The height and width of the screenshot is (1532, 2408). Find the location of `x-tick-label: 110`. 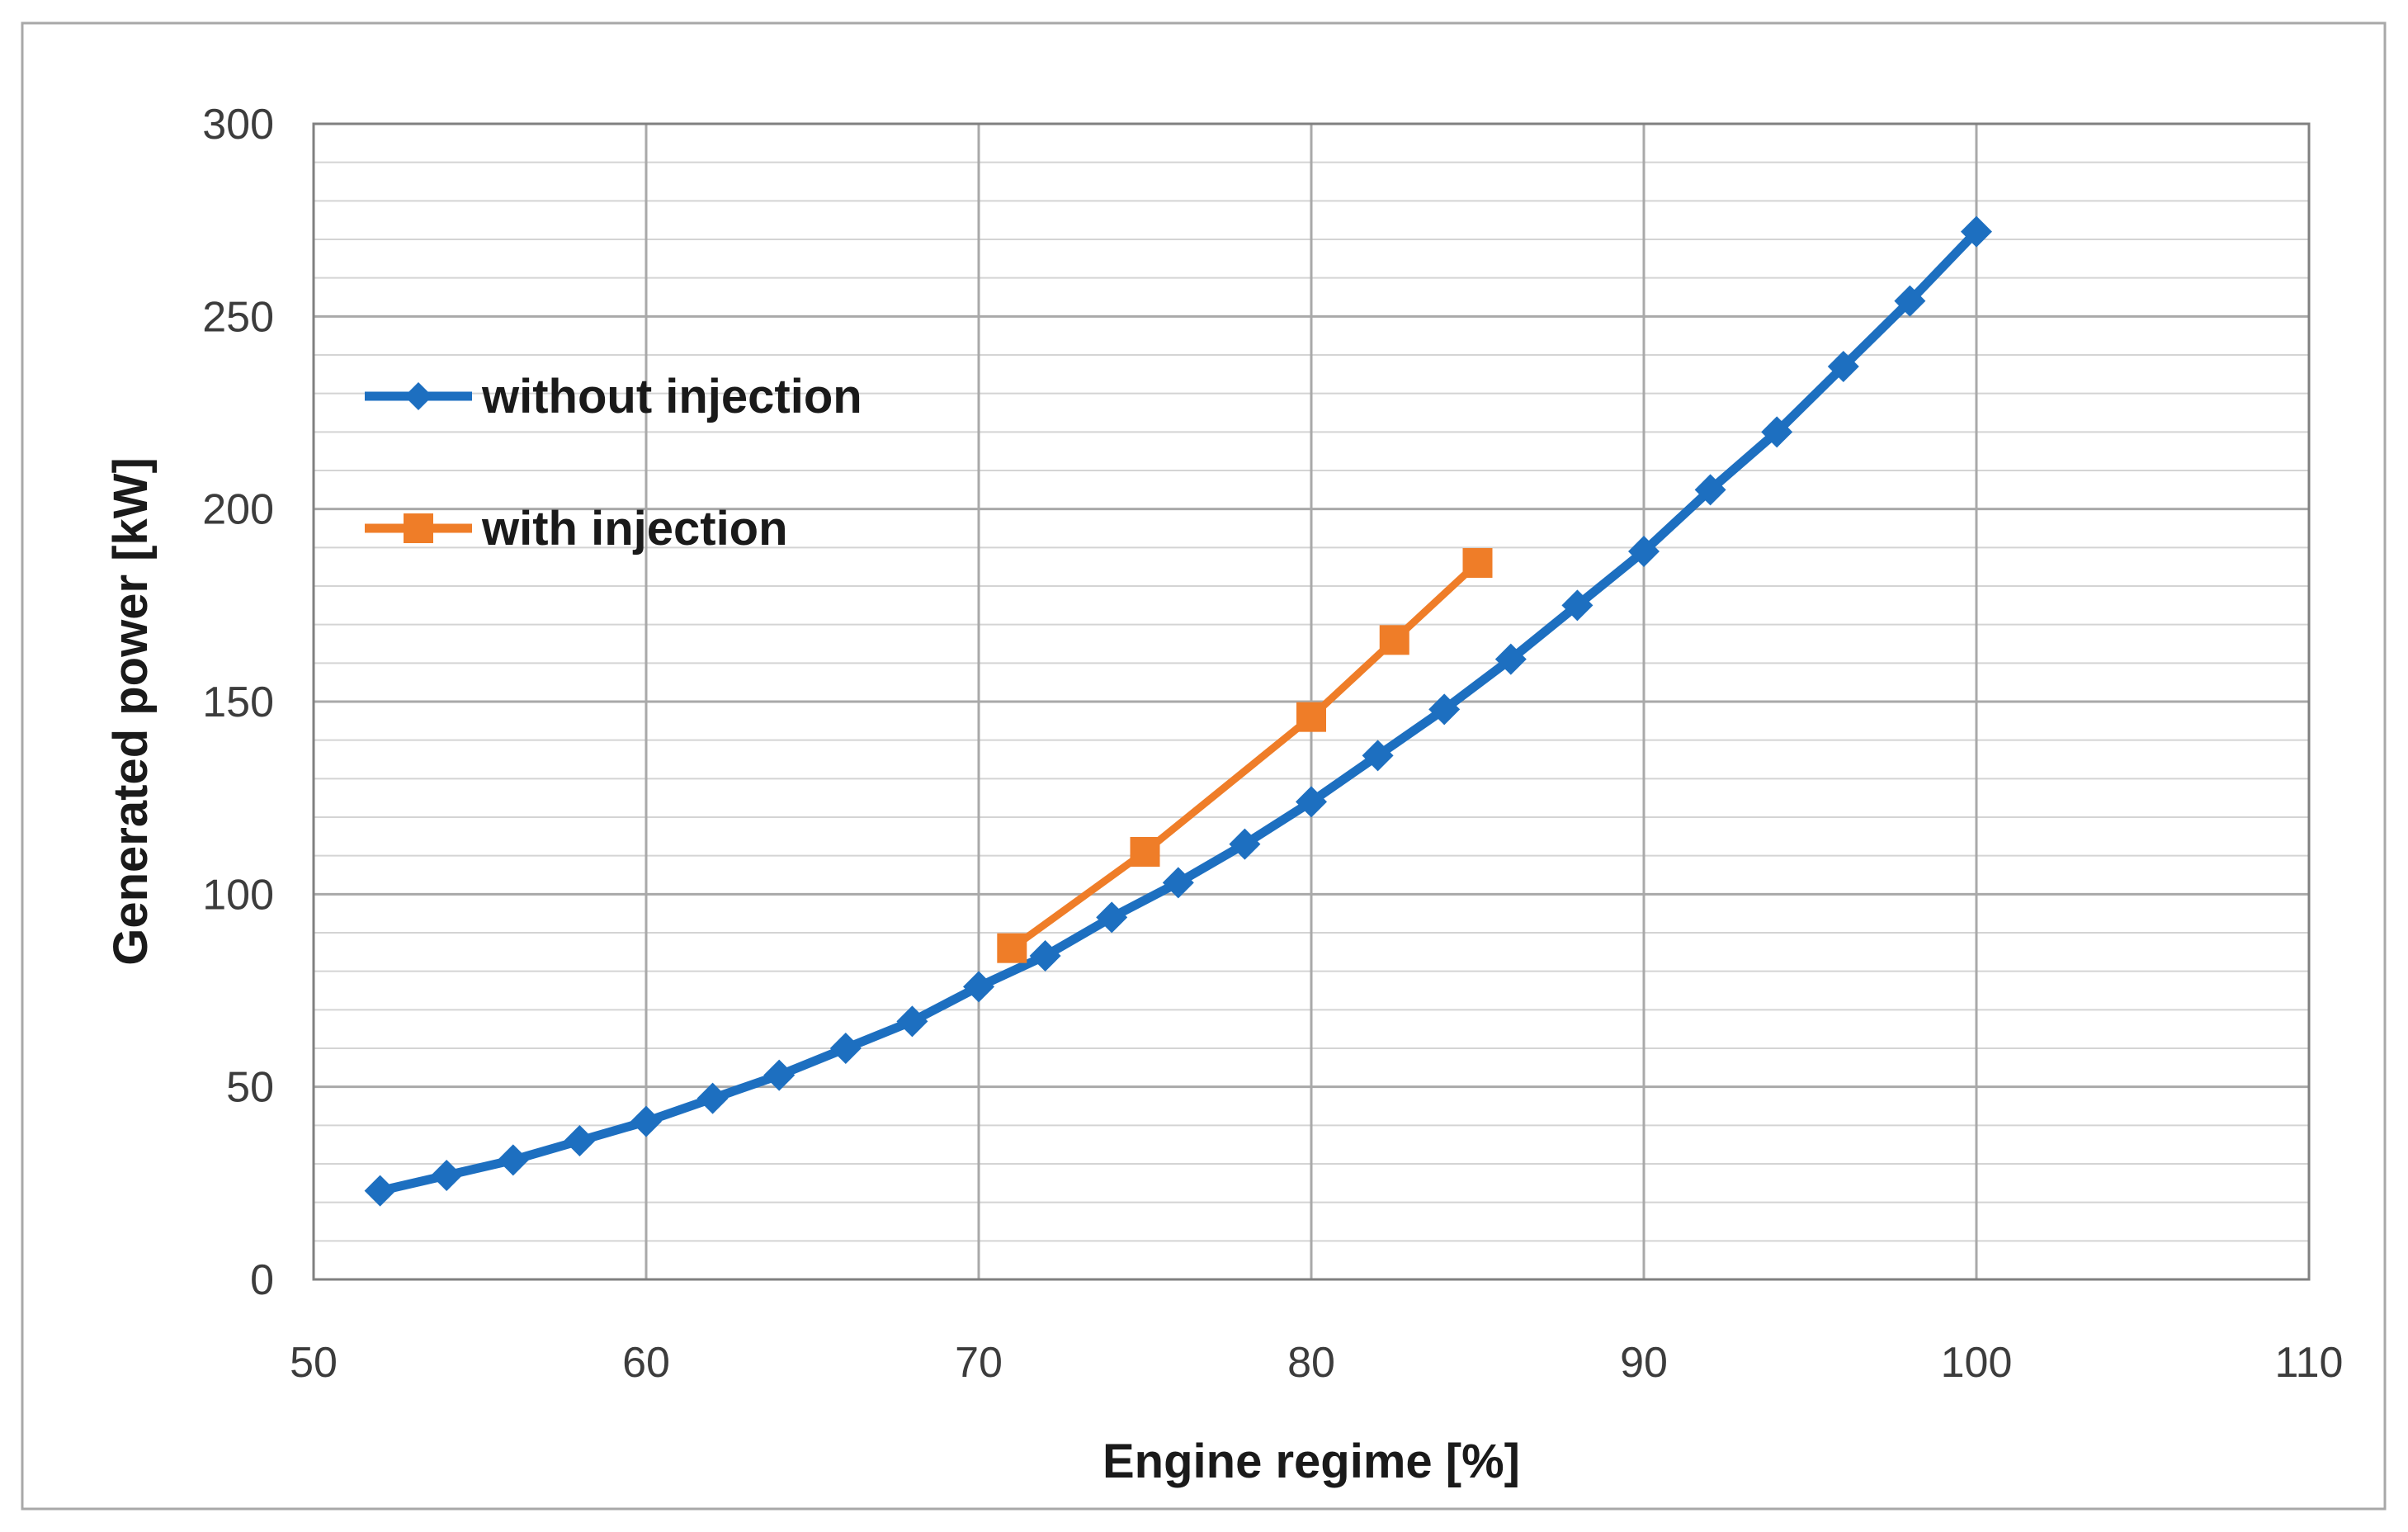

x-tick-label: 110 is located at coordinates (2309, 1363).